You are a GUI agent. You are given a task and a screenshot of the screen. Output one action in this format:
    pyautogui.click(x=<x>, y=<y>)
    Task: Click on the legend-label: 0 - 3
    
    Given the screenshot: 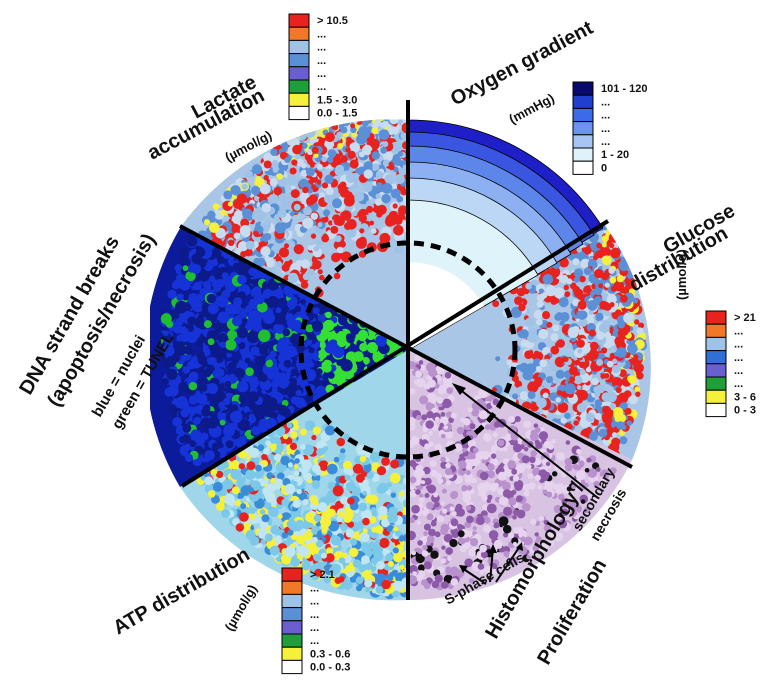 What is the action you would take?
    pyautogui.click(x=745, y=411)
    